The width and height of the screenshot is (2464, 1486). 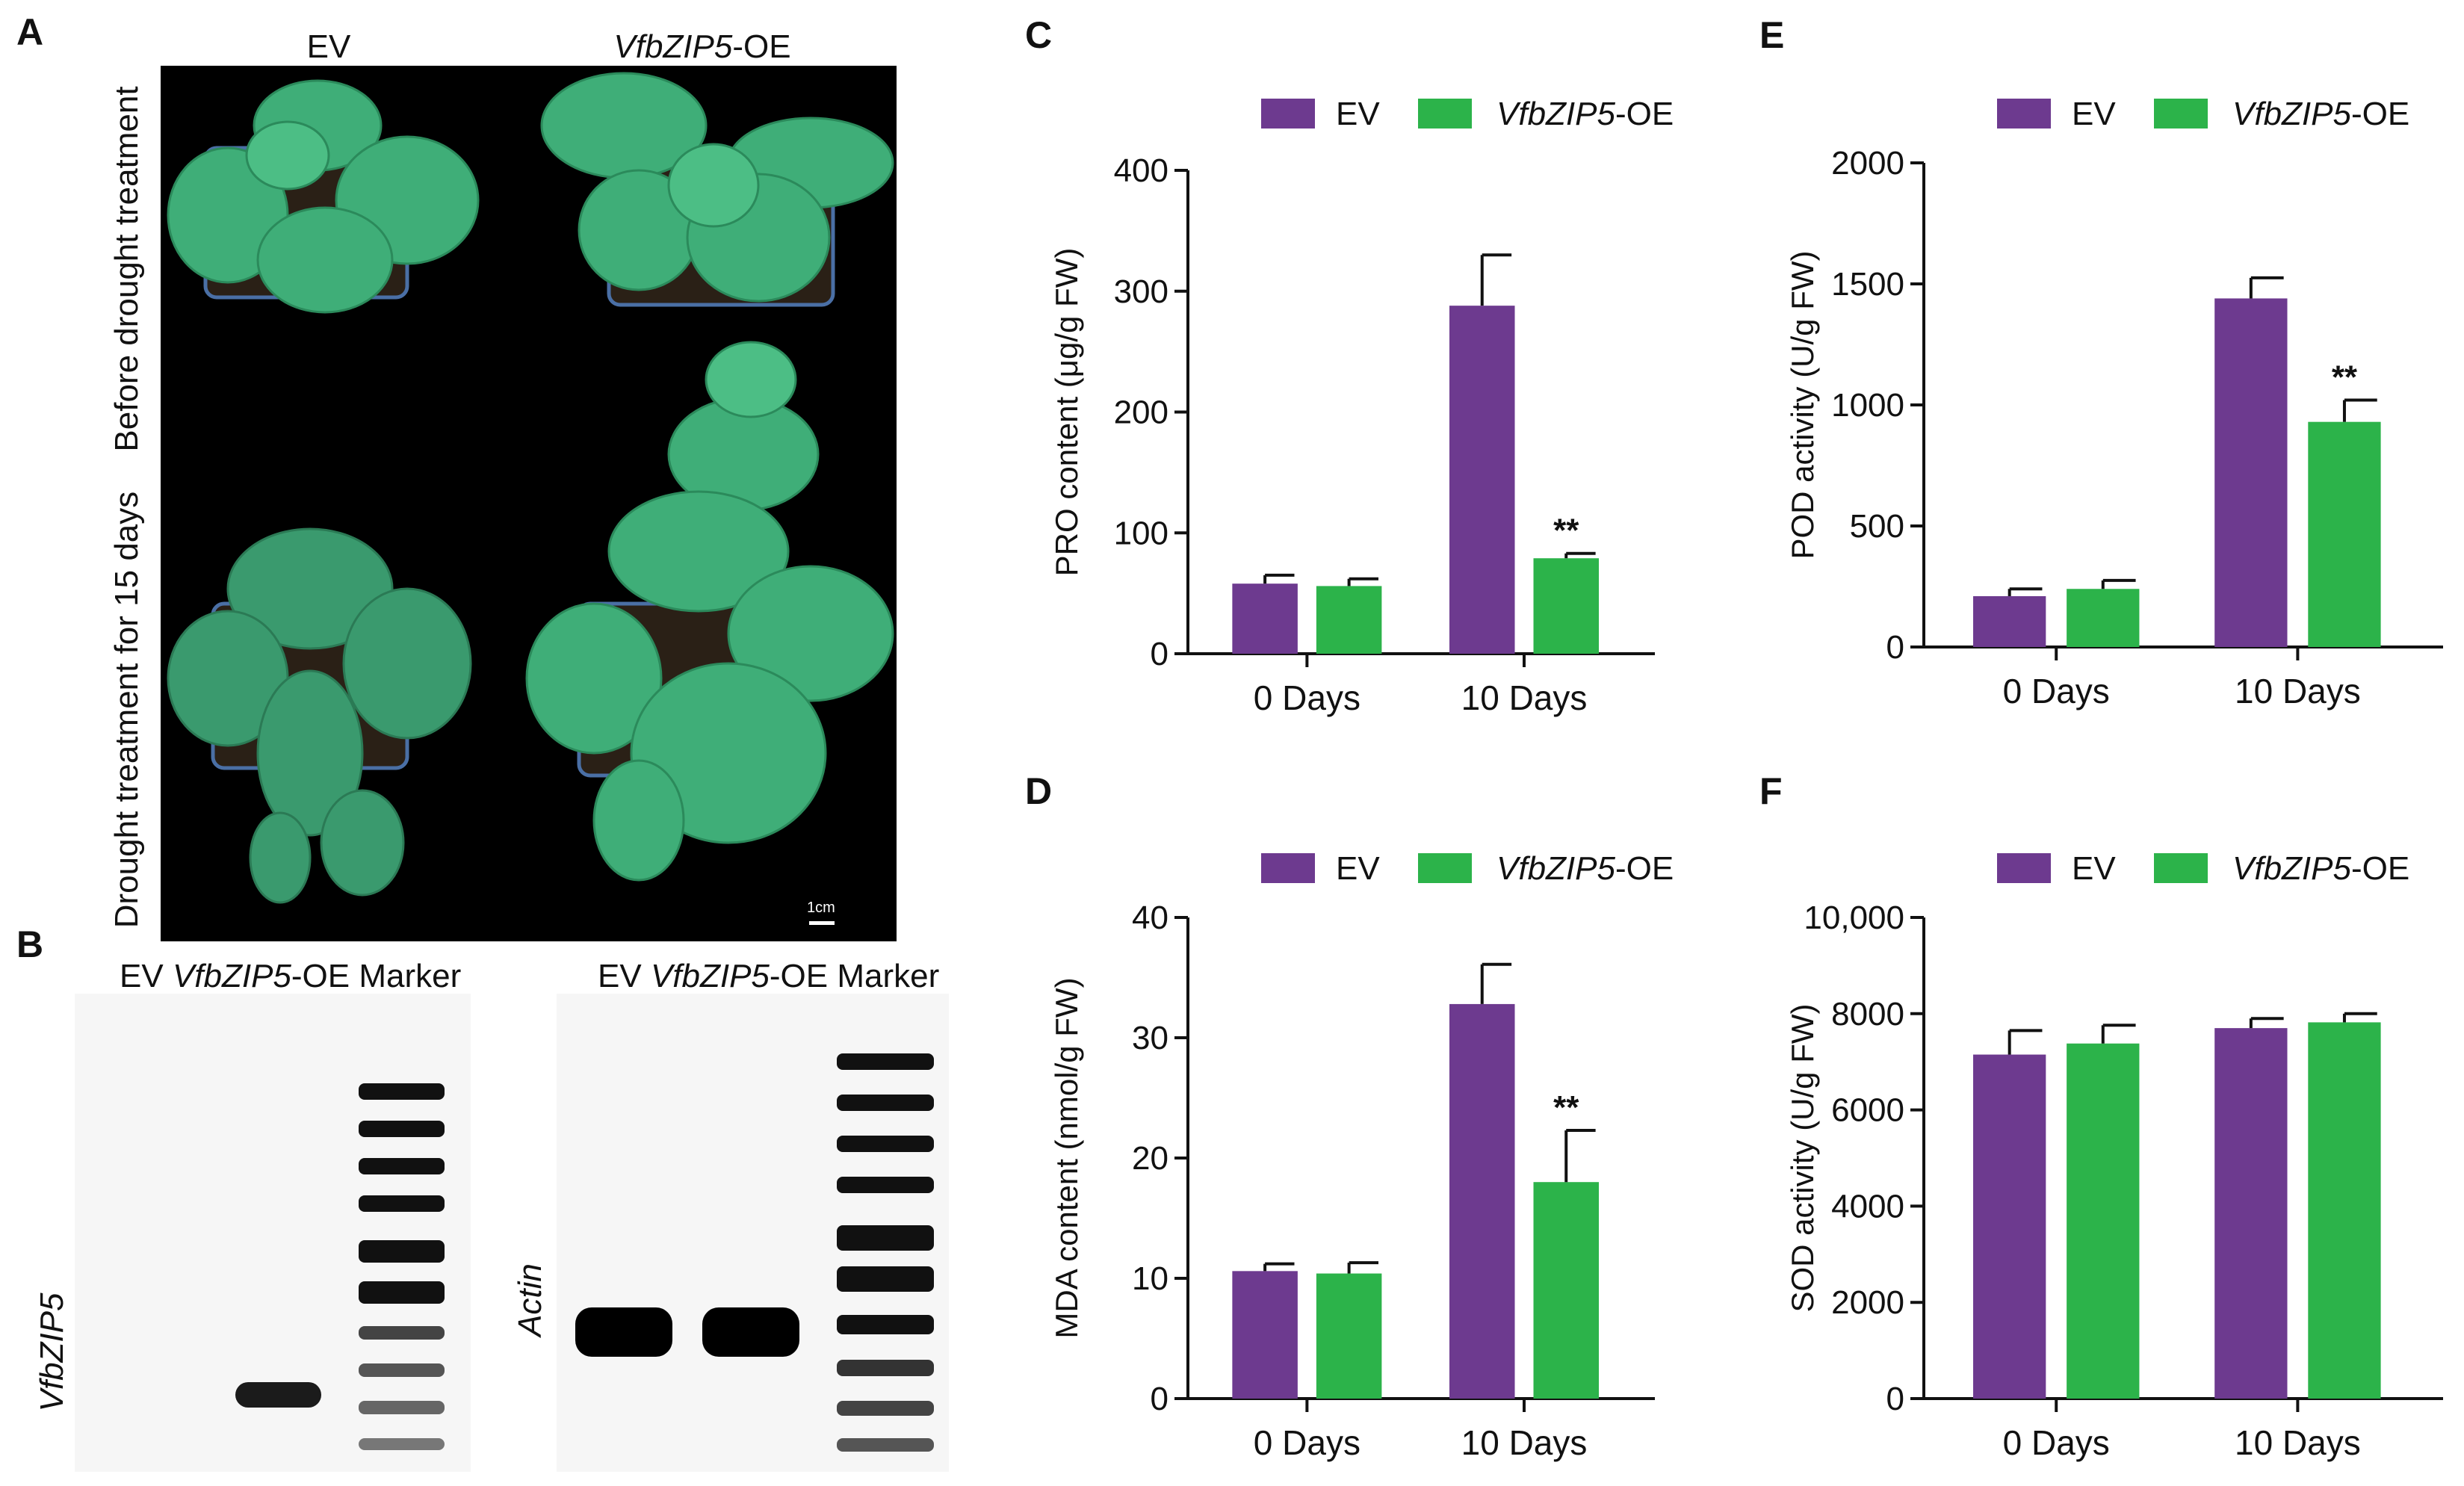 What do you see at coordinates (278, 1395) in the screenshot?
I see `gel-left-band-oe` at bounding box center [278, 1395].